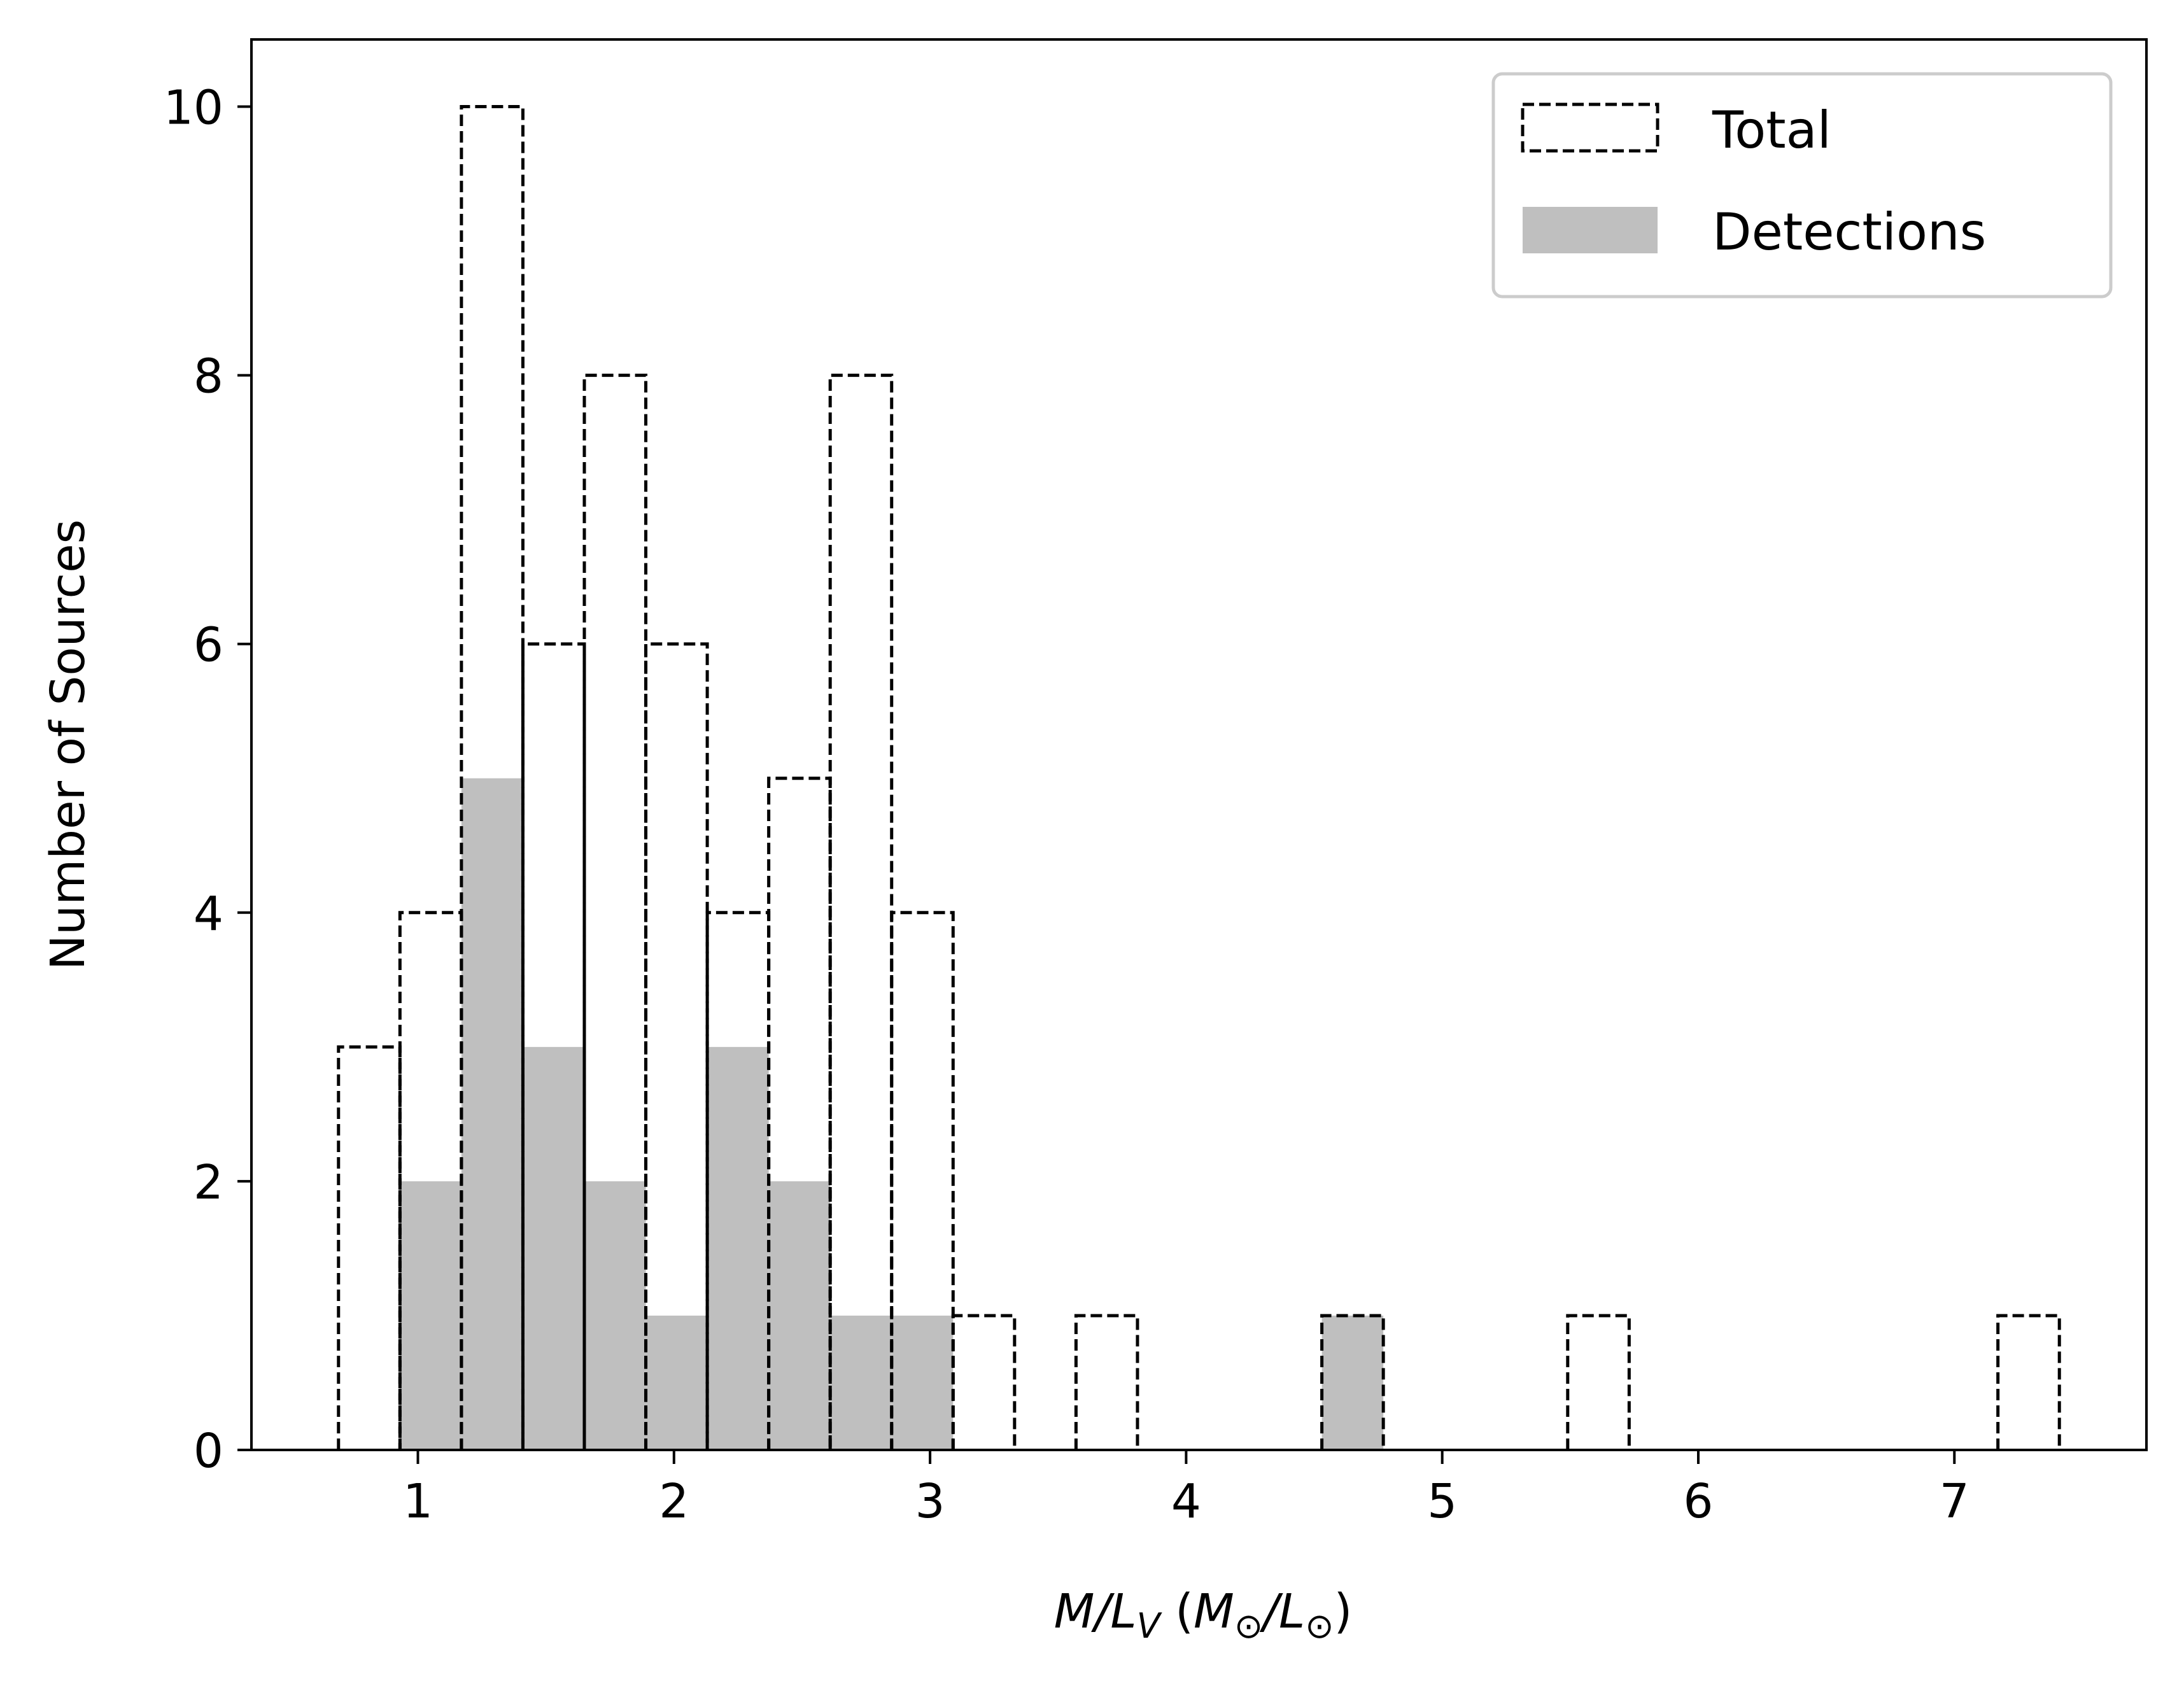 This screenshot has width=2184, height=1681. I want to click on xlabel-m-sun: M, so click(1214, 1611).